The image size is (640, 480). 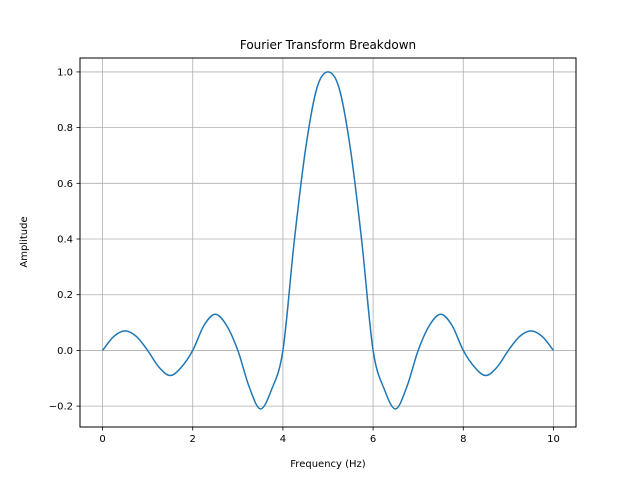 What do you see at coordinates (65, 128) in the screenshot?
I see `y-tick-label: 0.8` at bounding box center [65, 128].